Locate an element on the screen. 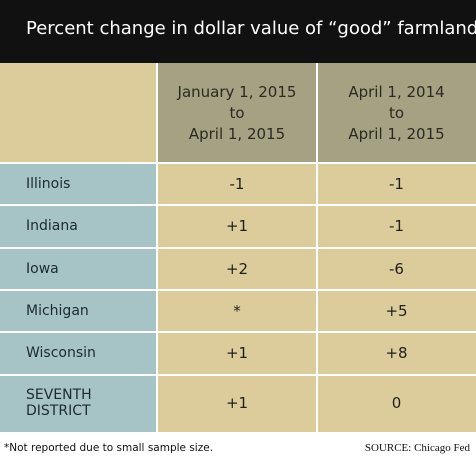 The width and height of the screenshot is (476, 465). row-label-line: Indiana is located at coordinates (52, 226).